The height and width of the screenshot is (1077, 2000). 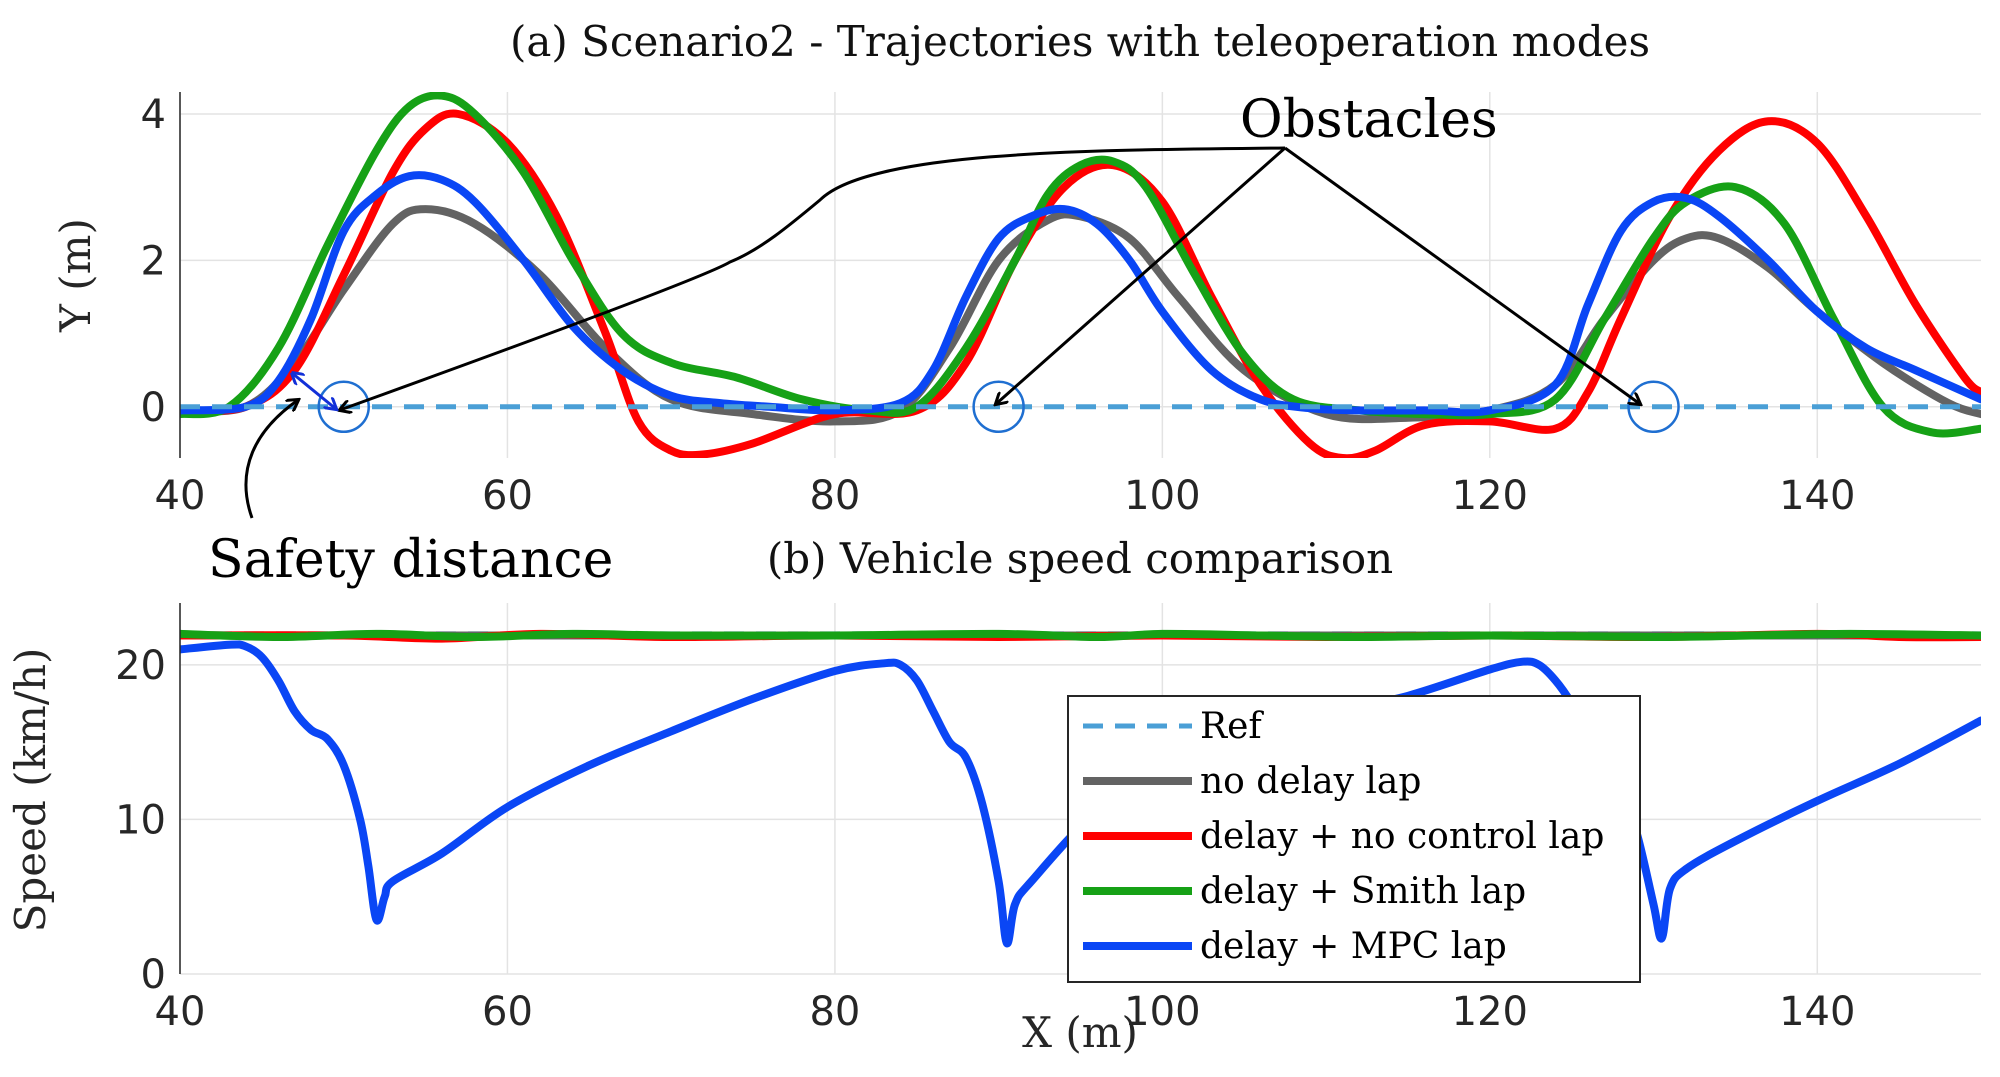 What do you see at coordinates (410, 560) in the screenshot?
I see `safety-distance-label: Safety distance` at bounding box center [410, 560].